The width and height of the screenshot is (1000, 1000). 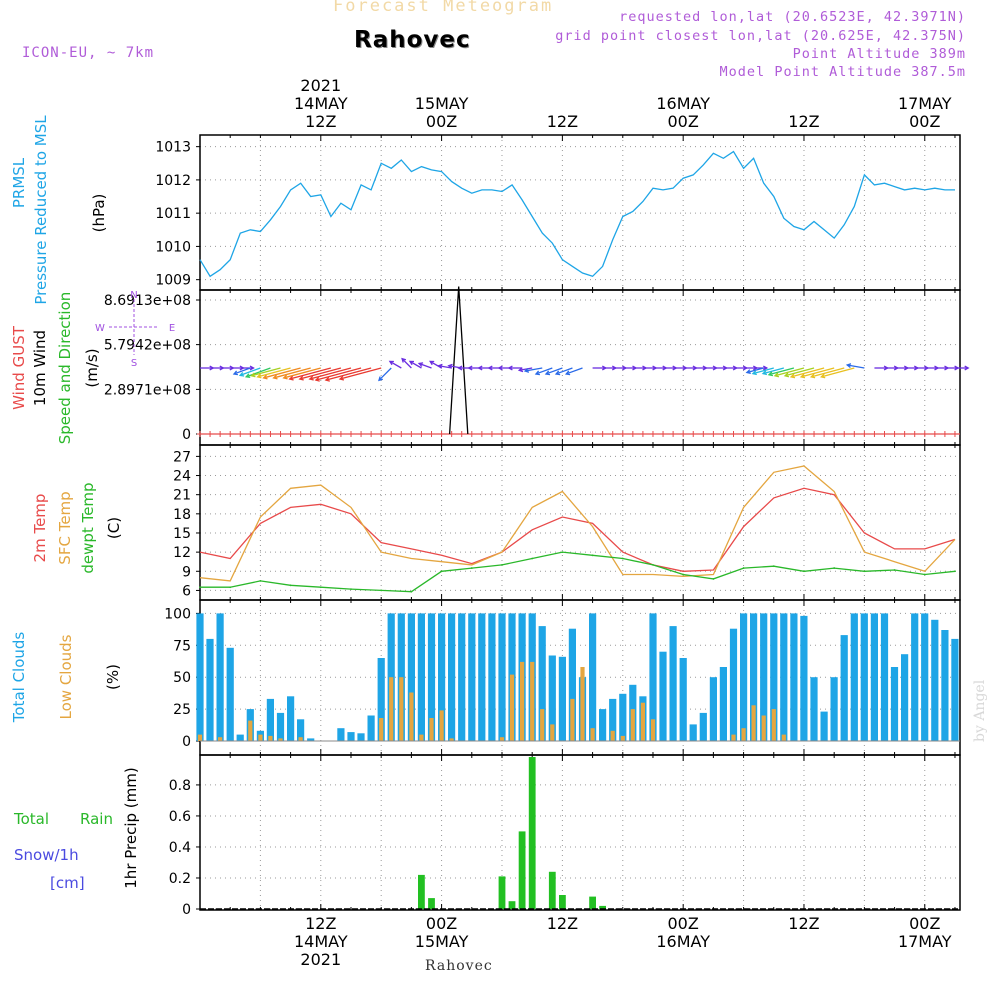 I want to click on top-time-label: 2021, so click(x=320, y=85).